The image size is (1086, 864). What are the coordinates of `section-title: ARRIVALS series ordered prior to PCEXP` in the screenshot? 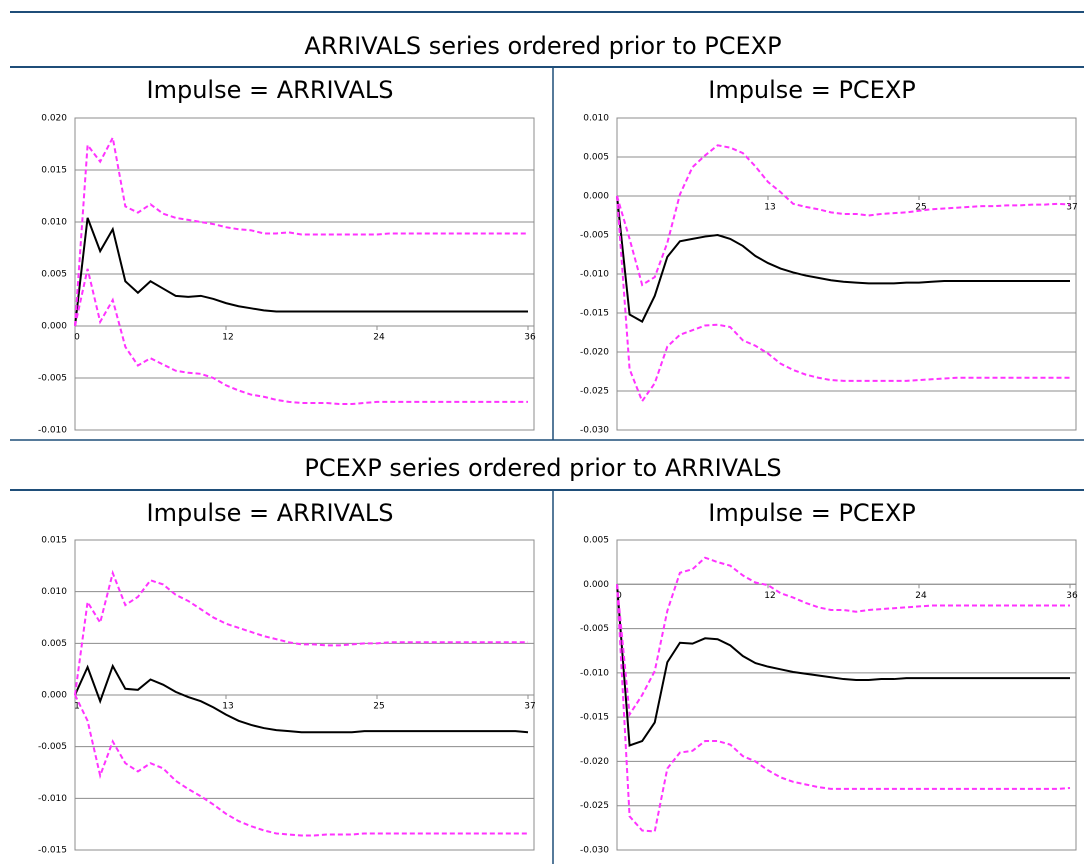 It's located at (542, 46).